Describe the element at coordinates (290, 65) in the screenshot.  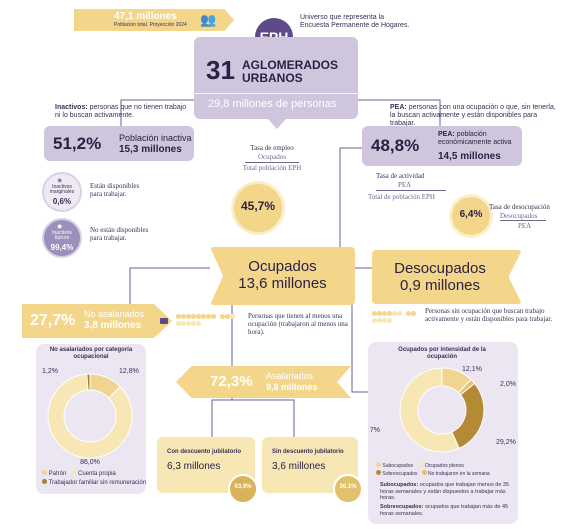
I see `aglomerados-line1: AGLOMERADOS` at that location.